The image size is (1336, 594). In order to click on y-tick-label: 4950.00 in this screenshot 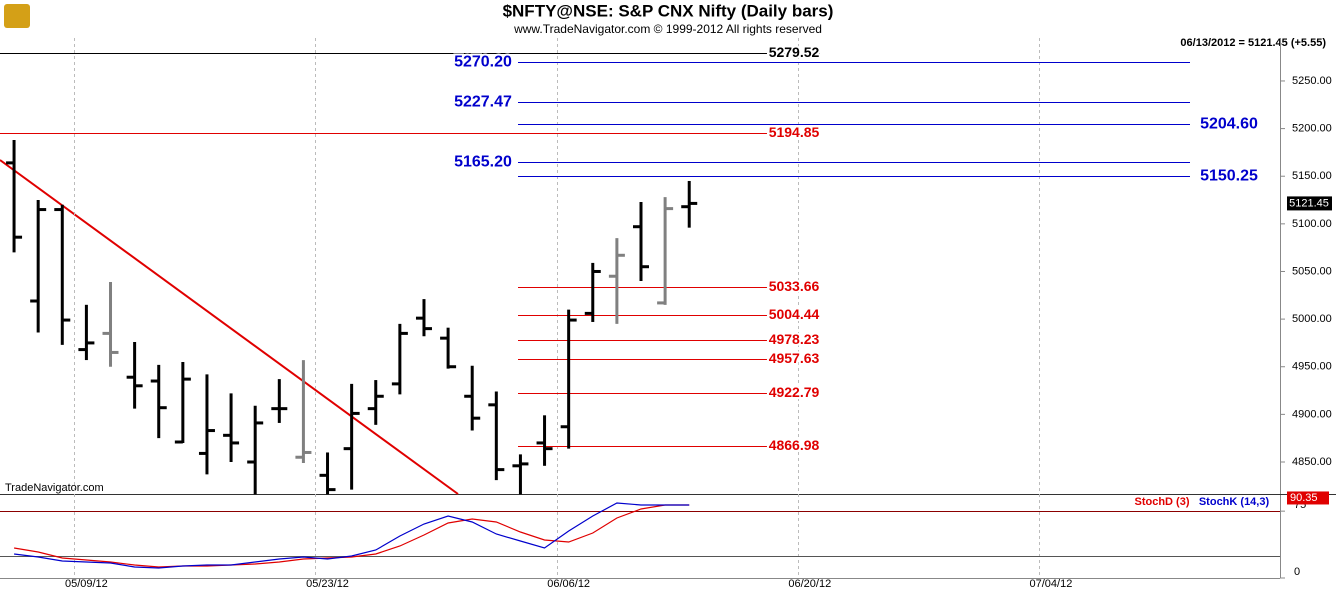, I will do `click(1312, 367)`.